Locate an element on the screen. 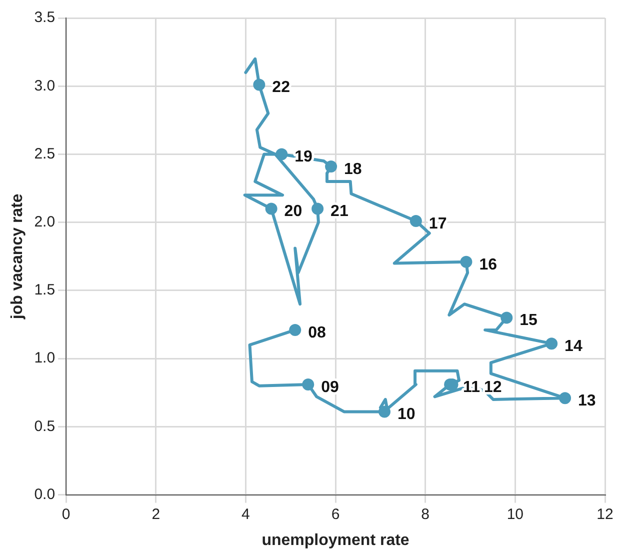 The width and height of the screenshot is (617, 556). annotation: 17 is located at coordinates (437, 223).